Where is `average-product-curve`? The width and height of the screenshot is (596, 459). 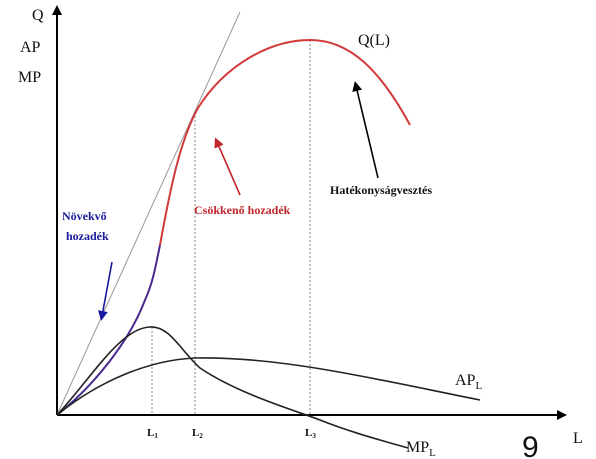 average-product-curve is located at coordinates (268, 386).